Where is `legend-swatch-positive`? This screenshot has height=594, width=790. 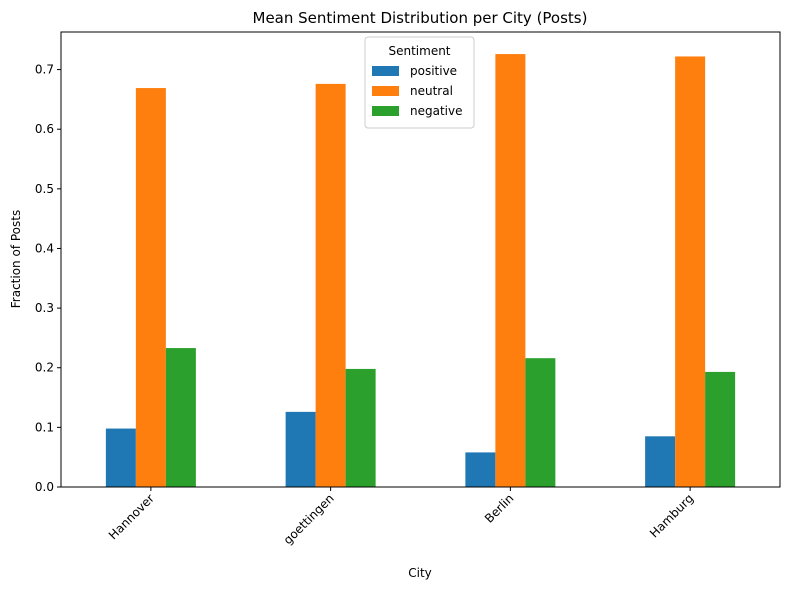
legend-swatch-positive is located at coordinates (385, 71).